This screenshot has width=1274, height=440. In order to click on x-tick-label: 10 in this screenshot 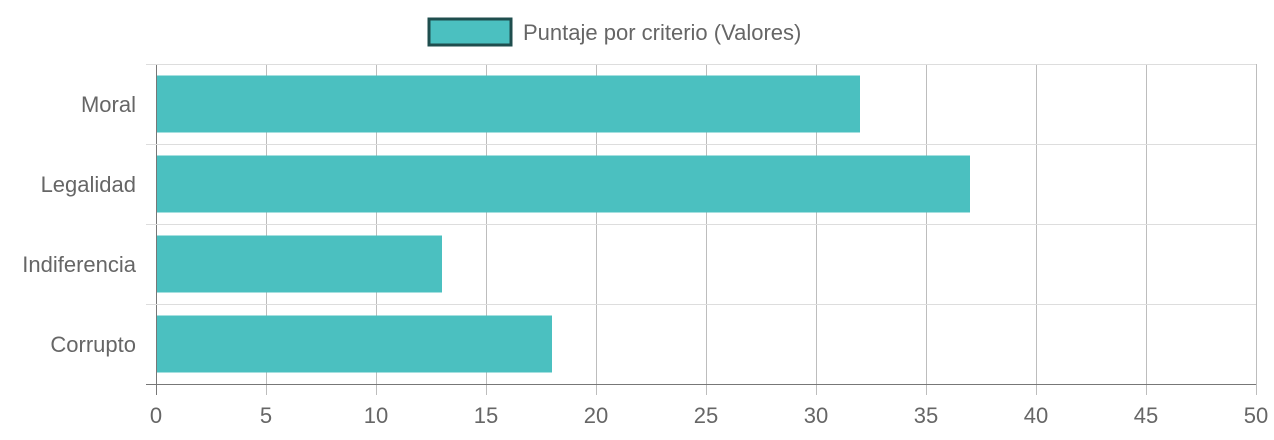, I will do `click(376, 415)`.